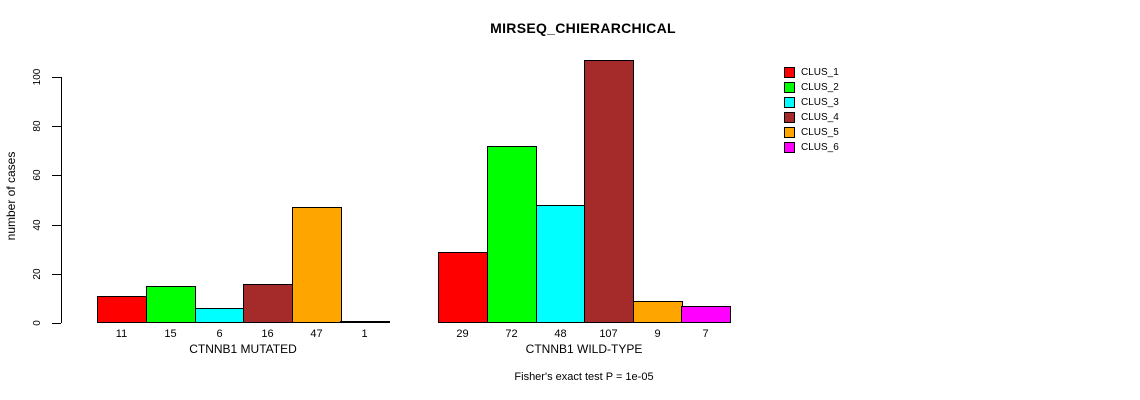 The width and height of the screenshot is (1140, 400). What do you see at coordinates (37, 77) in the screenshot?
I see `y-tick-label: 100` at bounding box center [37, 77].